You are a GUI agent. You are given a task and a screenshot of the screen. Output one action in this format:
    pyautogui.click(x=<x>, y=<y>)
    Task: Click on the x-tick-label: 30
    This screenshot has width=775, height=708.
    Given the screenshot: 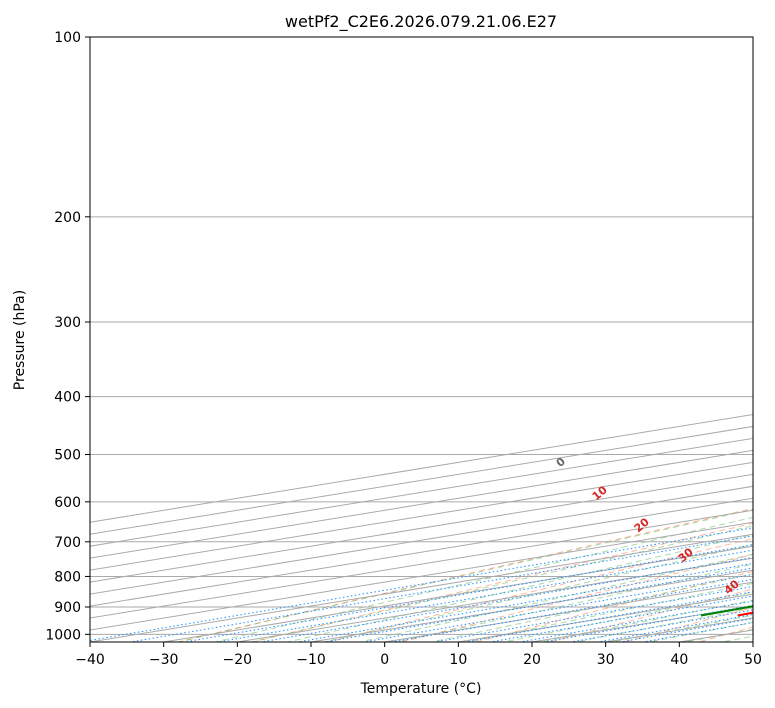 What is the action you would take?
    pyautogui.click(x=606, y=660)
    